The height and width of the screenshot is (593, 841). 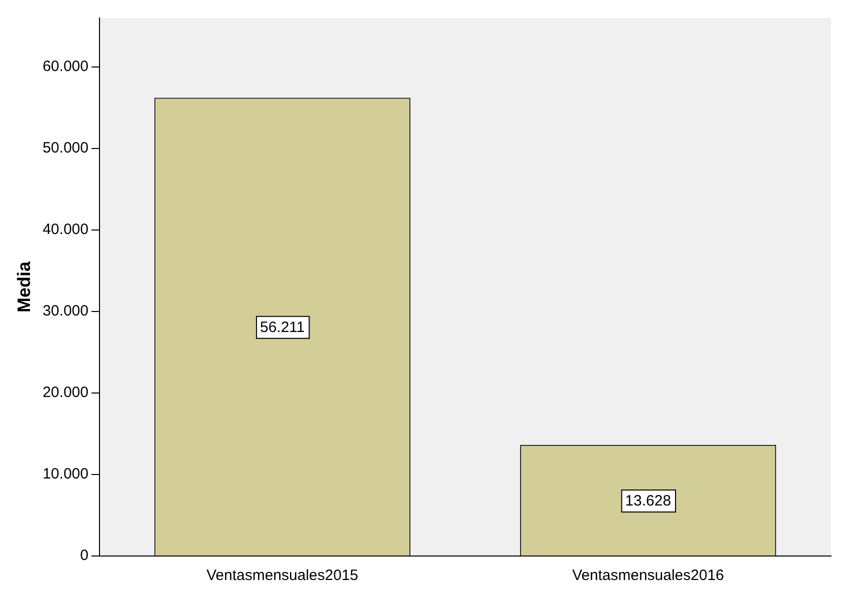 I want to click on y-tick-label: 50.000, so click(x=65, y=148).